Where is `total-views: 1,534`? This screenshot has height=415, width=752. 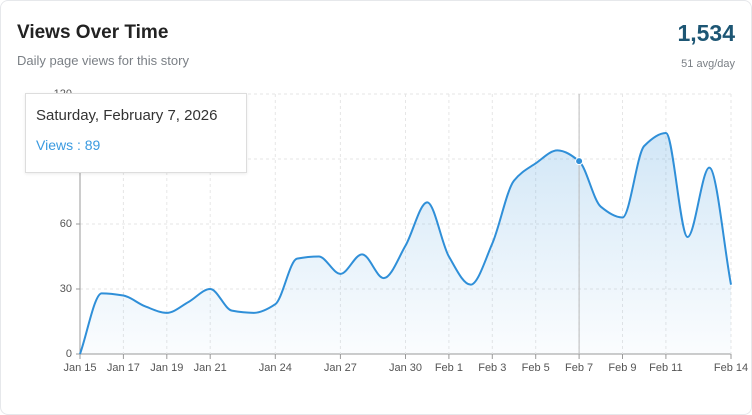 total-views: 1,534 is located at coordinates (706, 33).